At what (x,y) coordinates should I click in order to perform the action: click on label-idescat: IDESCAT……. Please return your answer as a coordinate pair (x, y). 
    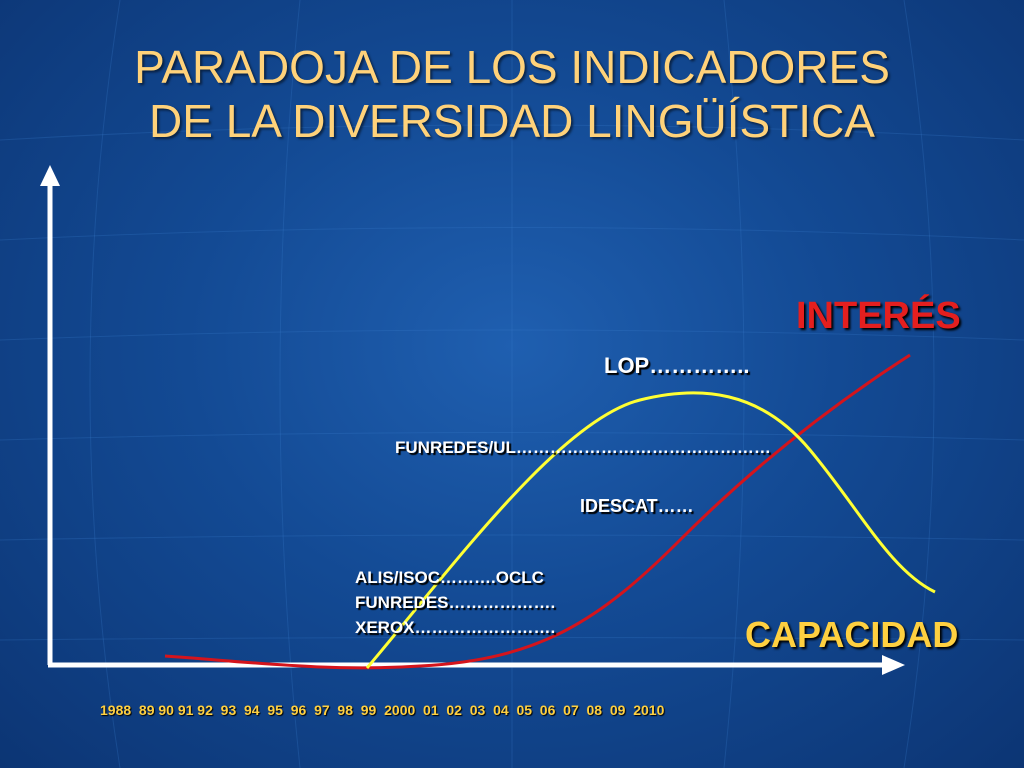
    Looking at the image, I should click on (637, 506).